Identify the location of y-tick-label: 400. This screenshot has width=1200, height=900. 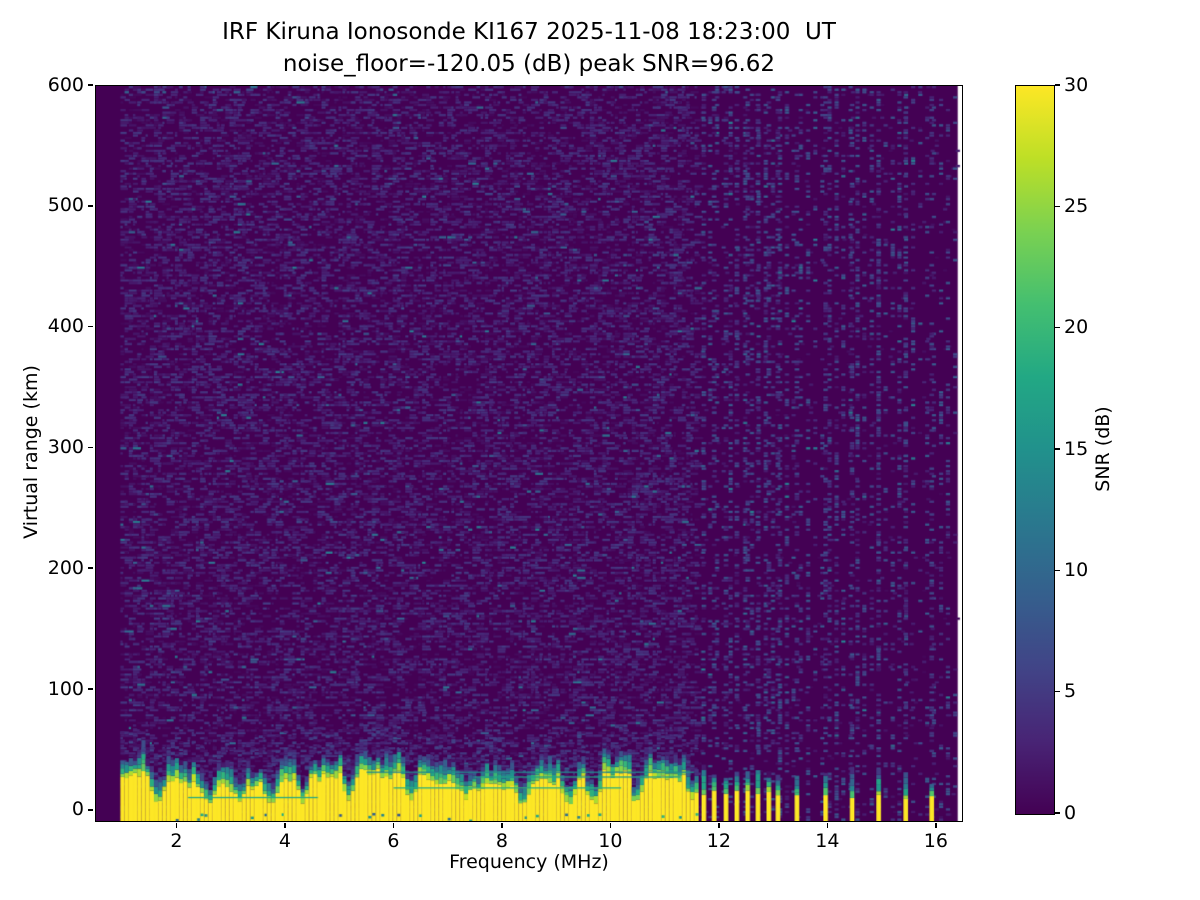
(65, 326).